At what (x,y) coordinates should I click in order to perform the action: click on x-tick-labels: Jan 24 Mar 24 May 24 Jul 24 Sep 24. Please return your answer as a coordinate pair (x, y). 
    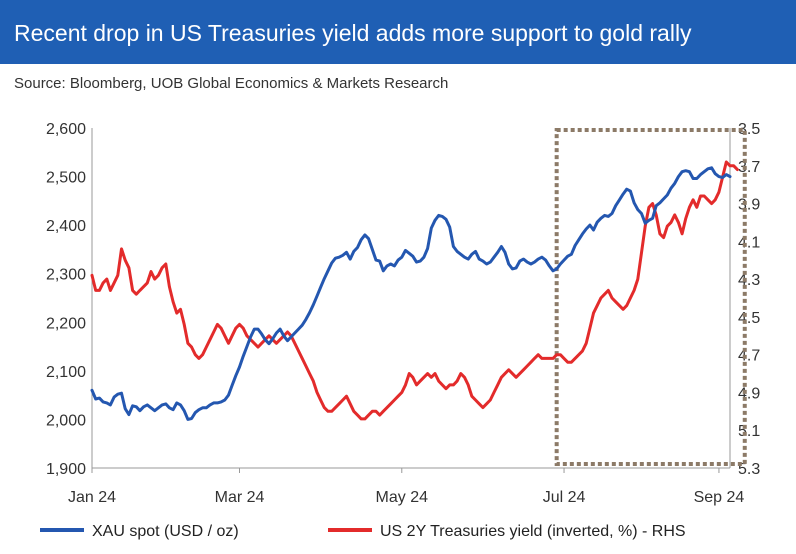
    Looking at the image, I should click on (406, 487).